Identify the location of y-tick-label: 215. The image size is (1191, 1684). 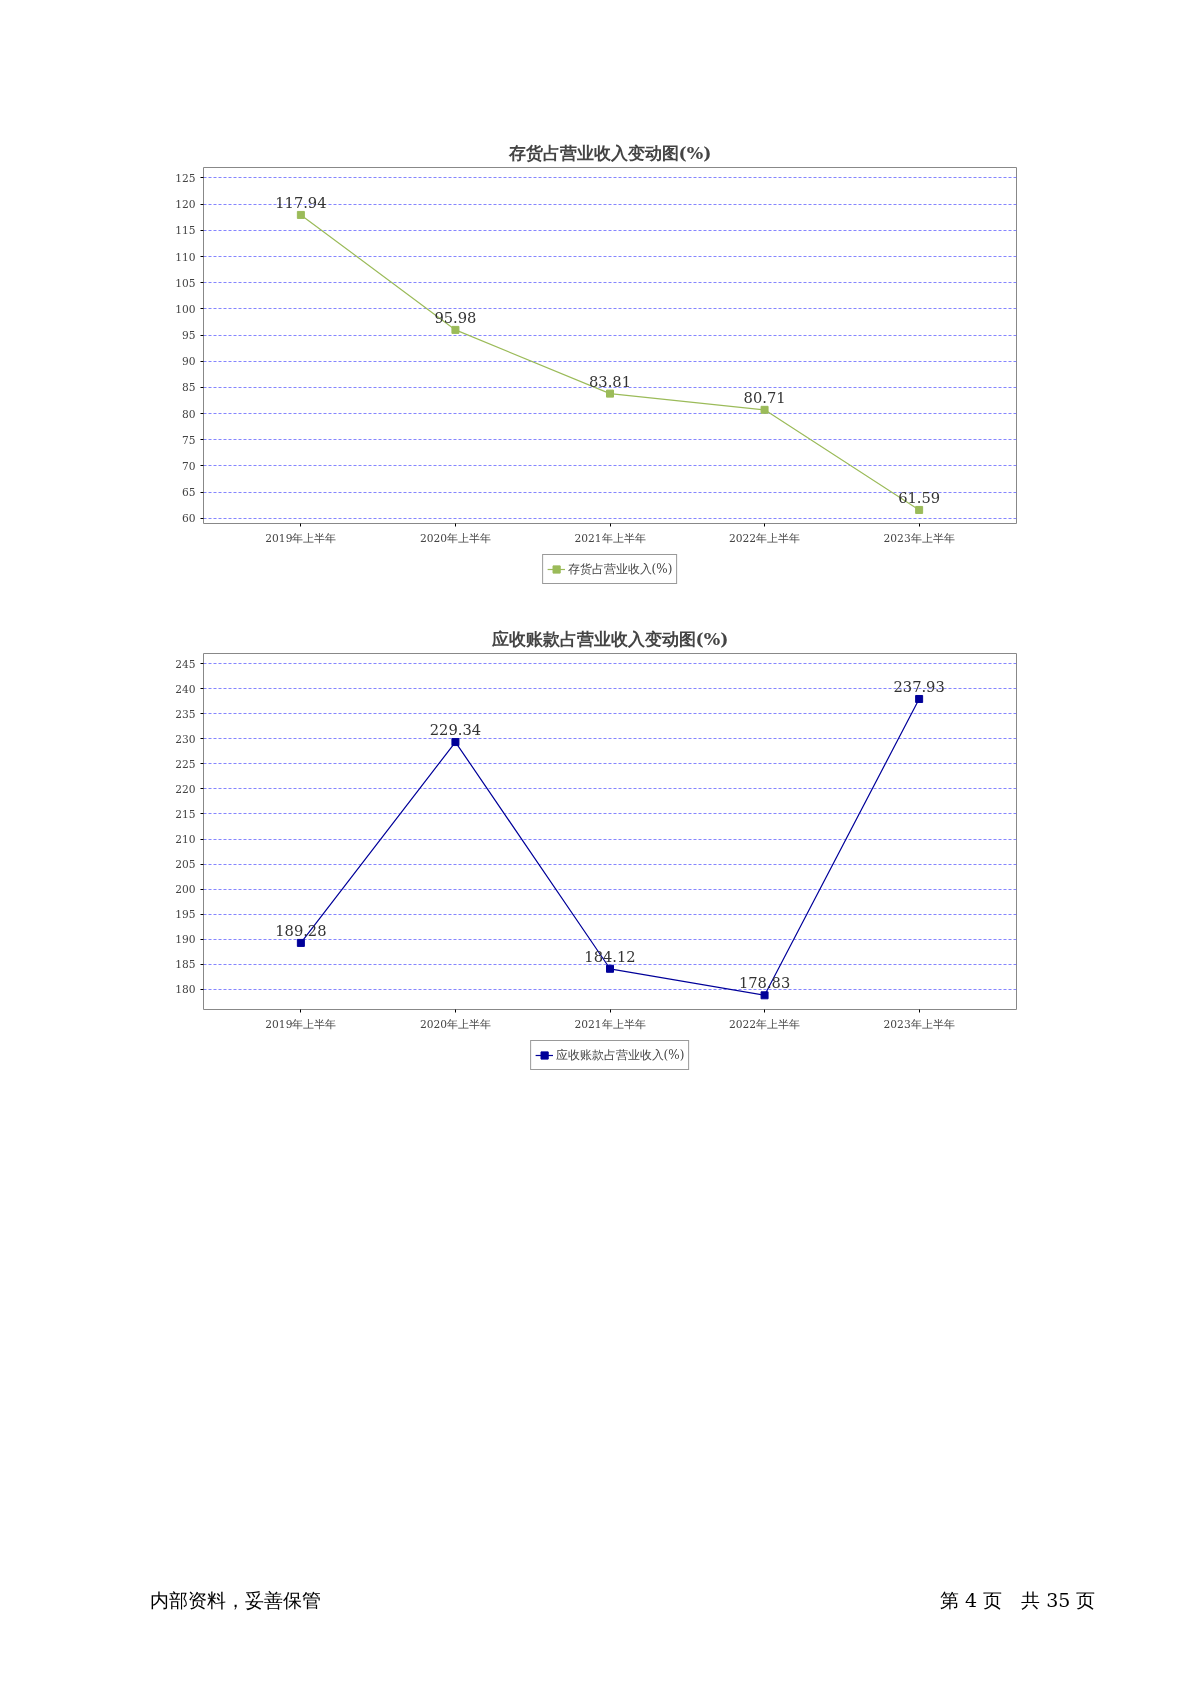
(185, 814).